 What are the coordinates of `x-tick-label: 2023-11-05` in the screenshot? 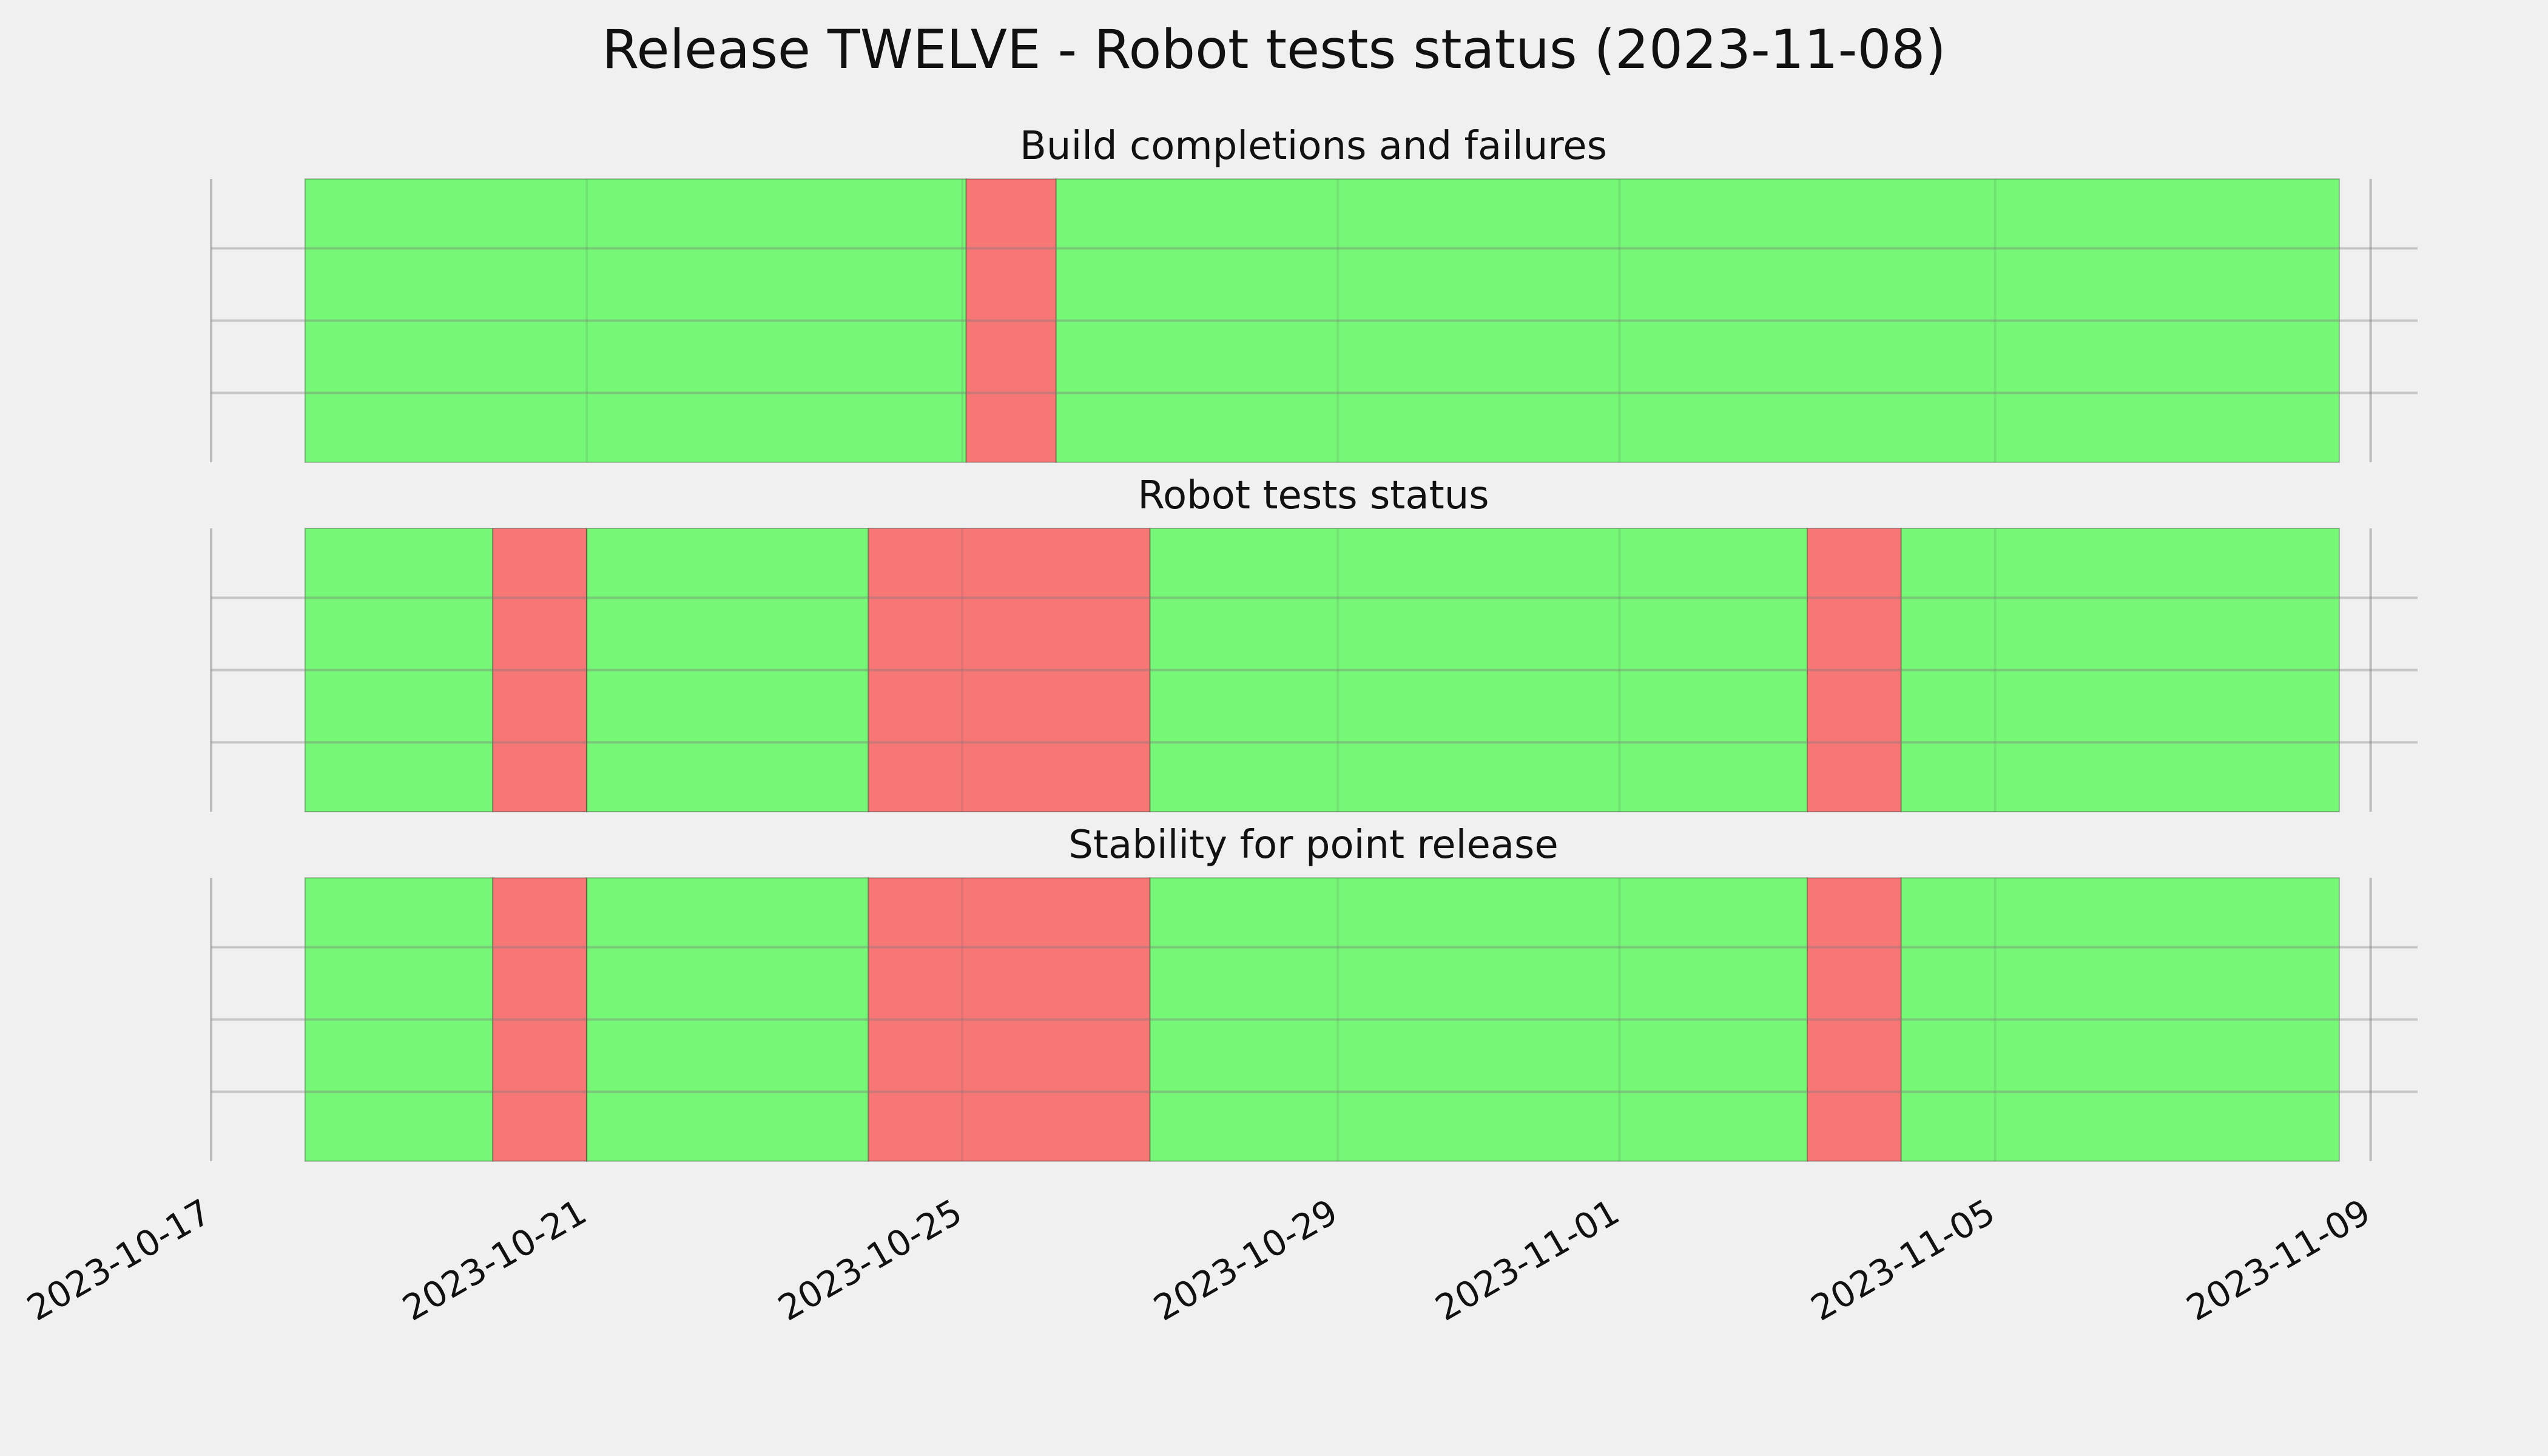 It's located at (1903, 1260).